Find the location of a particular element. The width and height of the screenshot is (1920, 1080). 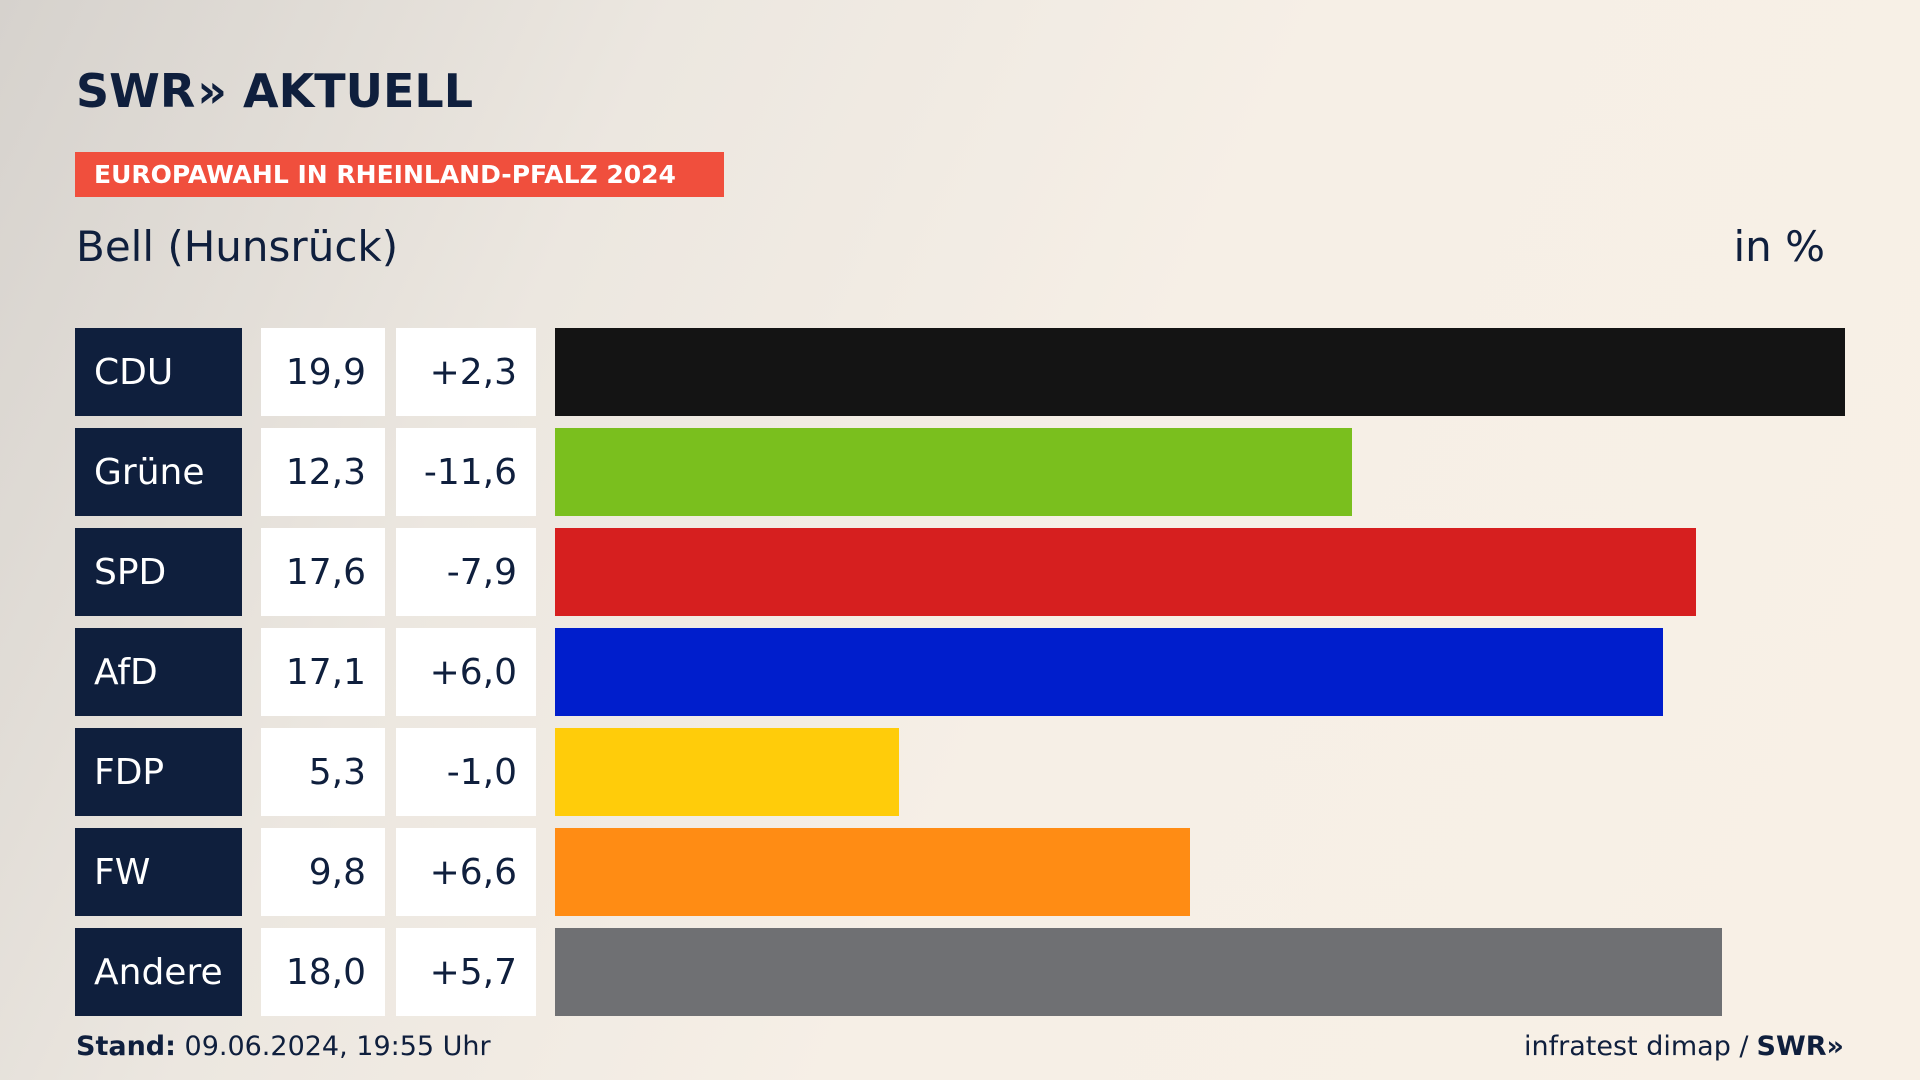

change-value: +6,0 is located at coordinates (466, 672).